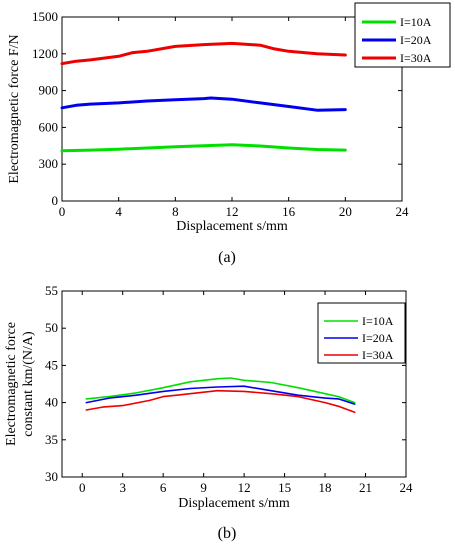 The image size is (455, 550). Describe the element at coordinates (234, 503) in the screenshot. I see `x-axis-label-b: Displacement s/mm` at that location.